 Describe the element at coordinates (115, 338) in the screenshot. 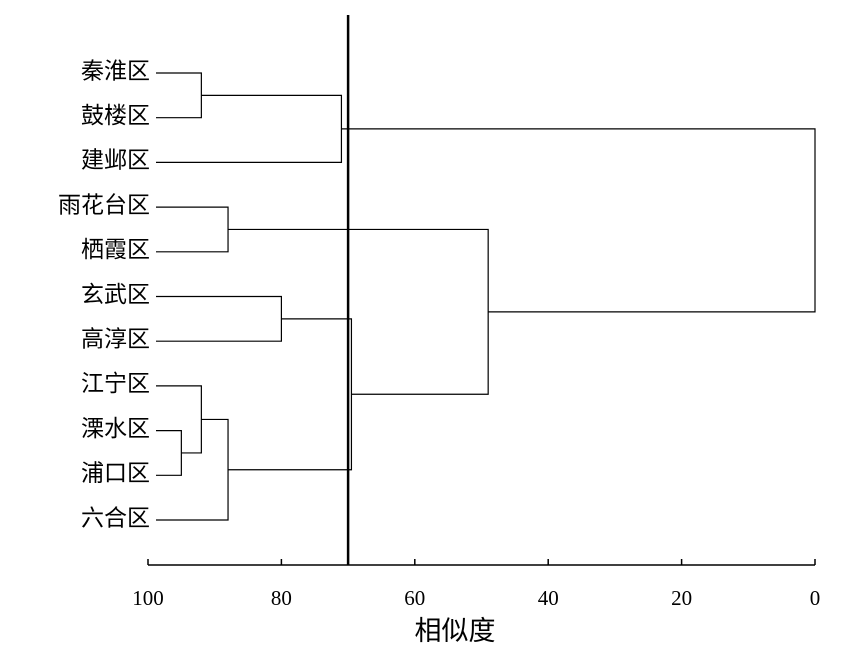

I see `leaf-label: 高淳区` at that location.